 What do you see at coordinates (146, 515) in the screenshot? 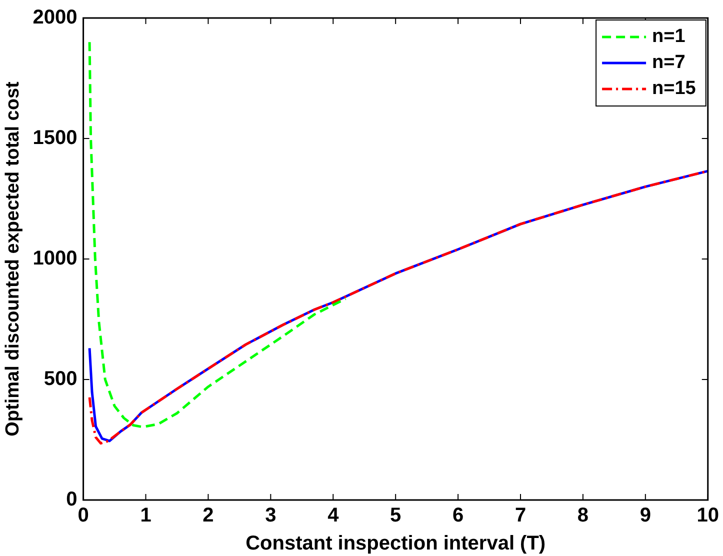
I see `x-tick-label: 1` at bounding box center [146, 515].